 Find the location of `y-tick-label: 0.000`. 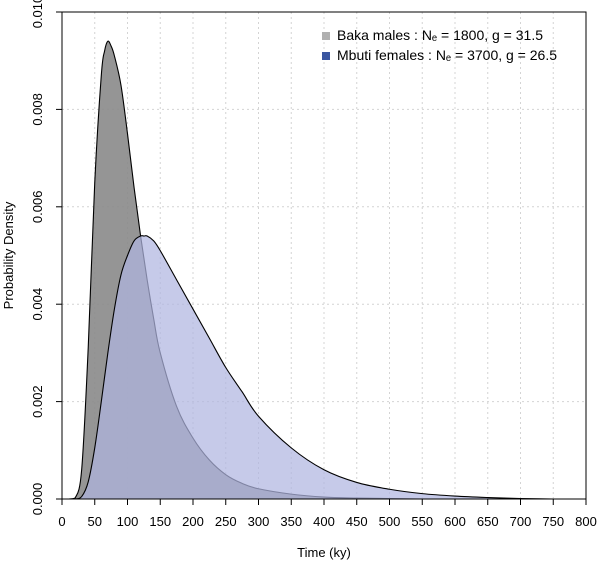

y-tick-label: 0.000 is located at coordinates (37, 499).